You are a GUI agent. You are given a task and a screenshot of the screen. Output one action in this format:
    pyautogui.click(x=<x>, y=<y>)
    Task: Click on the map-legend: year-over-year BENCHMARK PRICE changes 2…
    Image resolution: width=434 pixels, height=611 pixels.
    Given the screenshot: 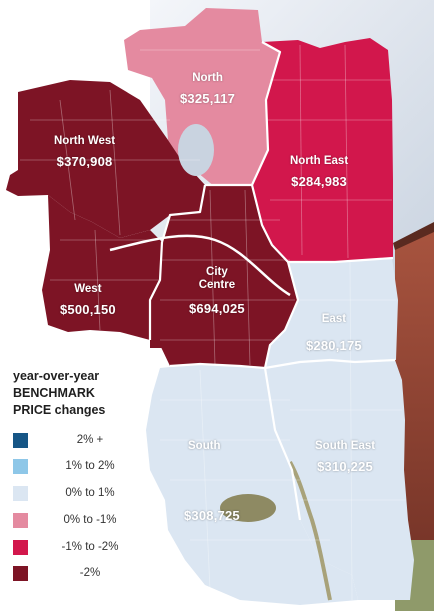 What is the action you would take?
    pyautogui.click(x=71, y=484)
    